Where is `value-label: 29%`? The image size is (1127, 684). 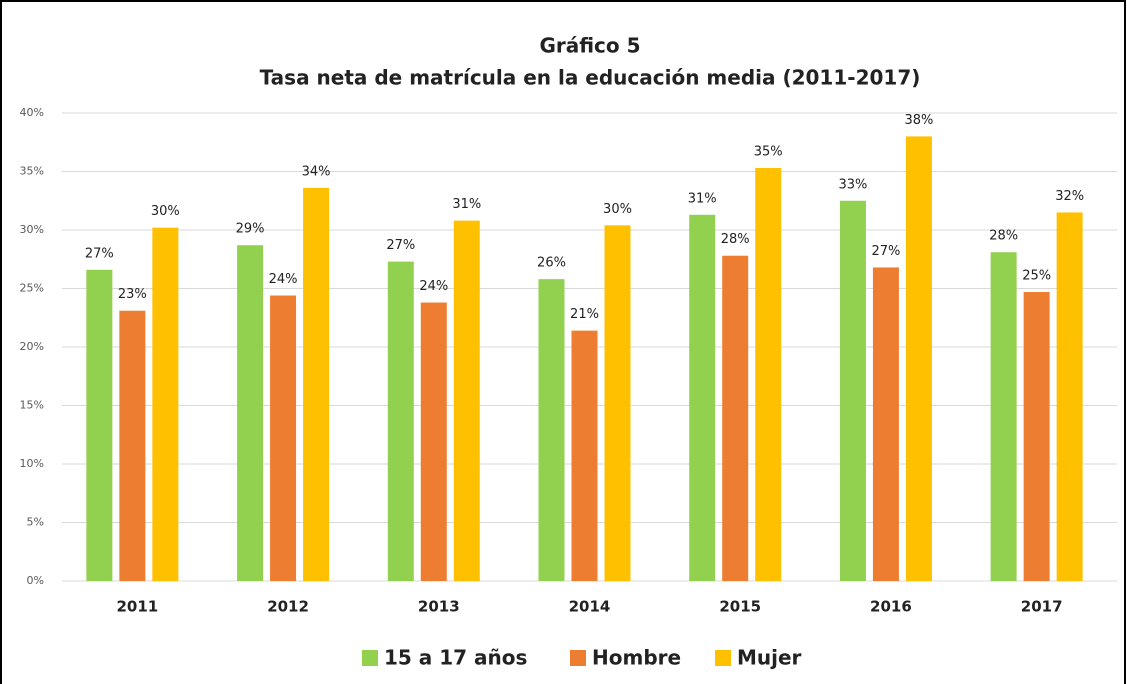
value-label: 29% is located at coordinates (250, 229).